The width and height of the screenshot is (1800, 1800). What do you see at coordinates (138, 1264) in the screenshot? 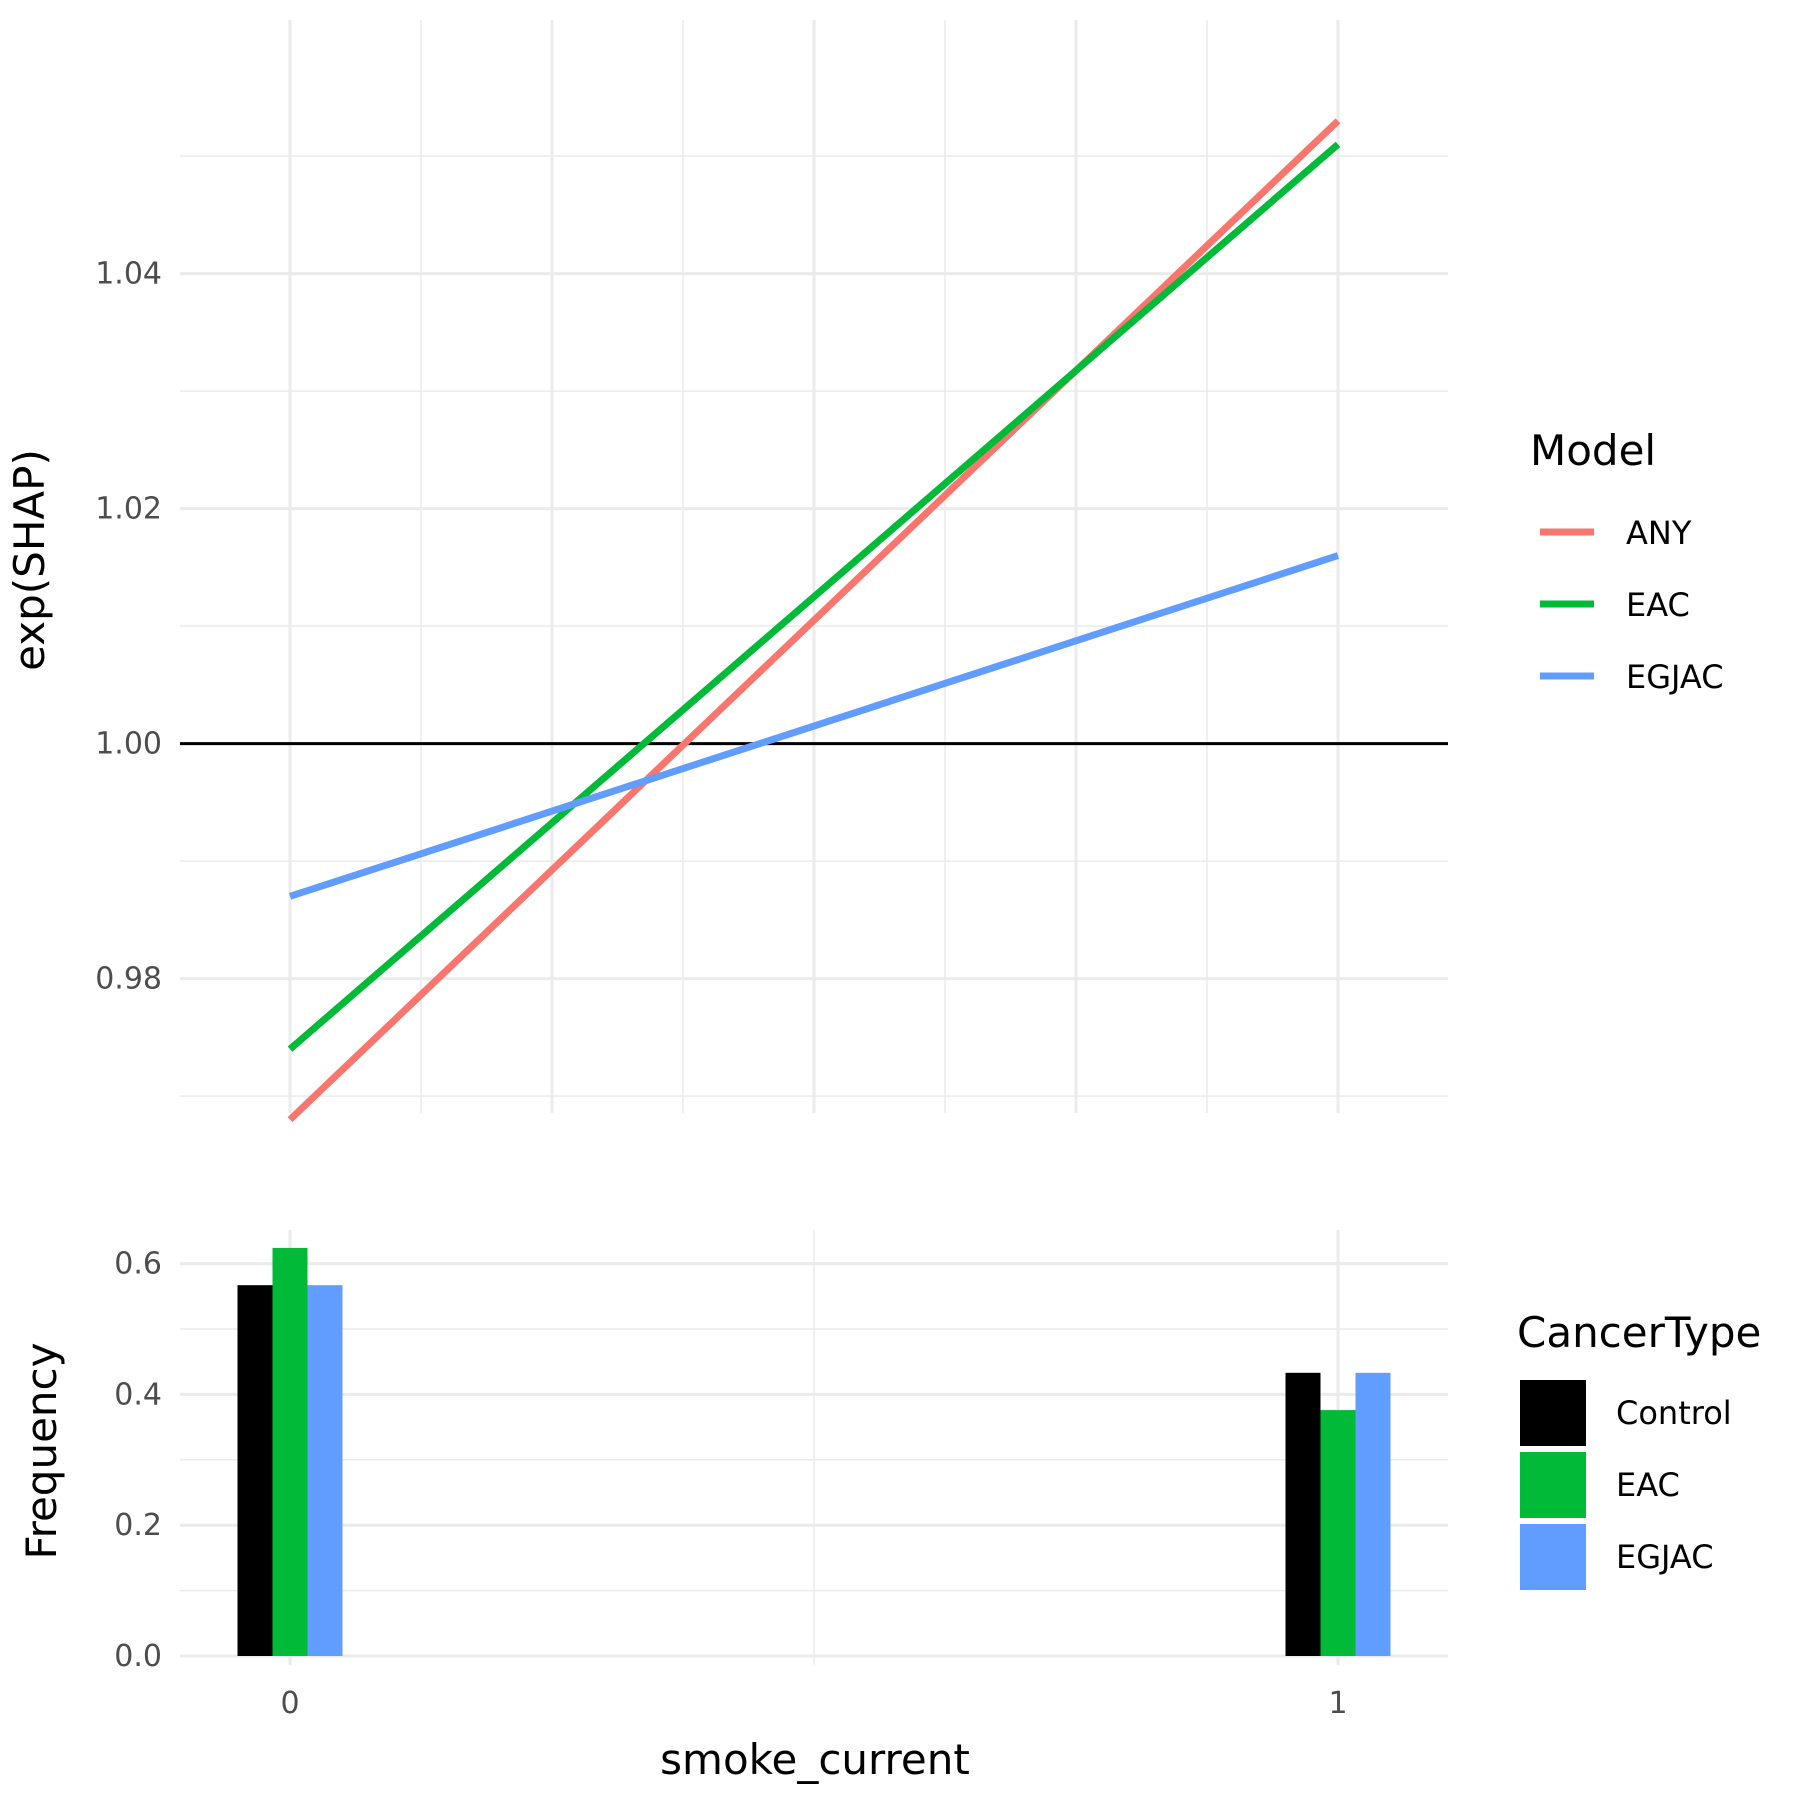
I see `frequency-y-tick-label: 0.6` at bounding box center [138, 1264].